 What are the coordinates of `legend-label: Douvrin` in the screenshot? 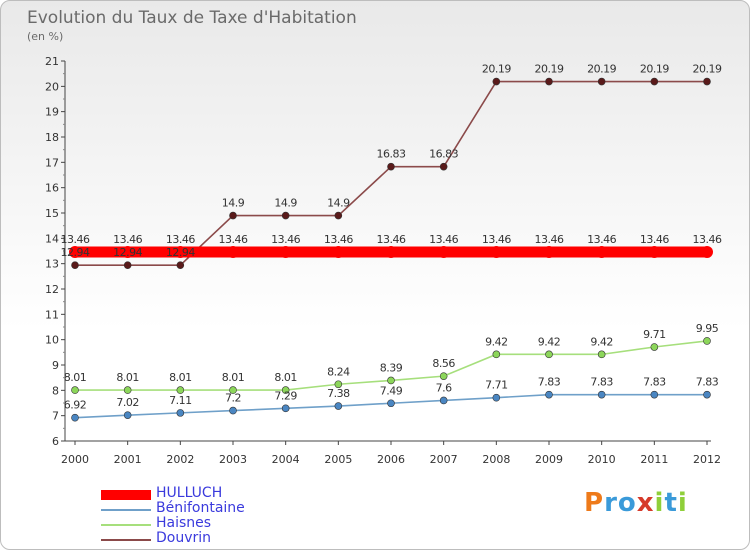 It's located at (184, 538).